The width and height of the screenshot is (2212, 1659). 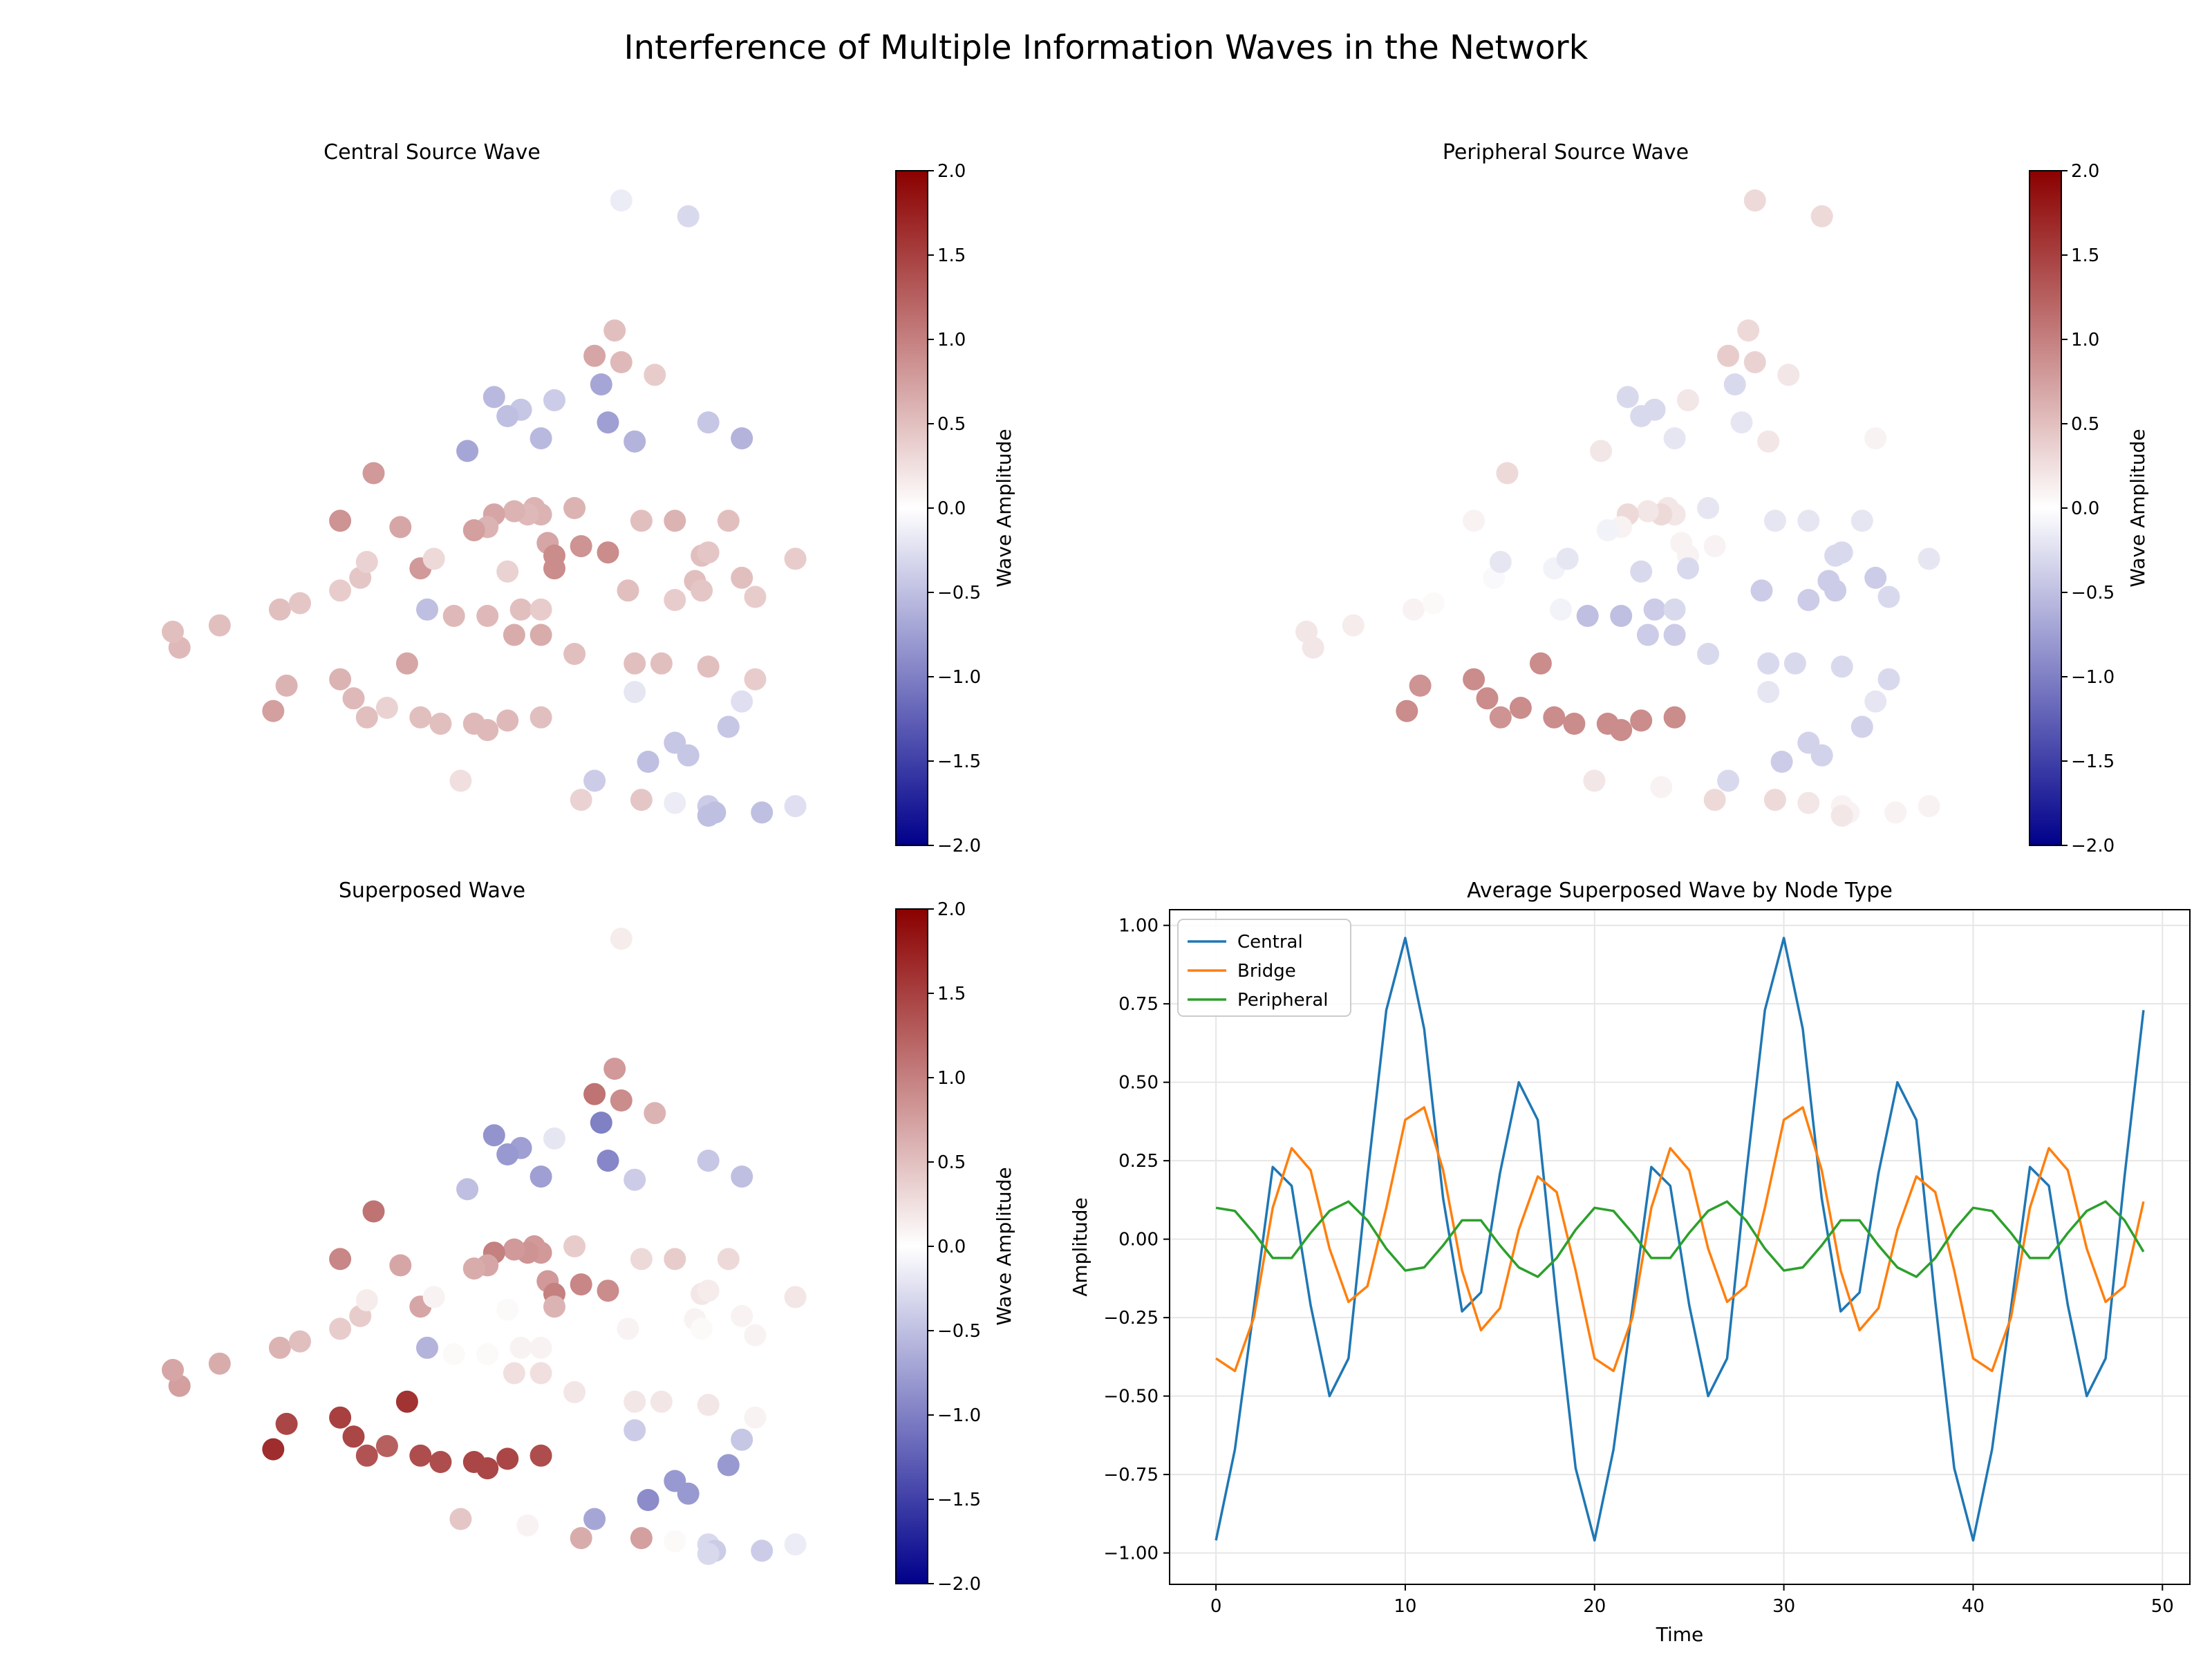 I want to click on y-tick-label: −0.25, so click(x=1131, y=1318).